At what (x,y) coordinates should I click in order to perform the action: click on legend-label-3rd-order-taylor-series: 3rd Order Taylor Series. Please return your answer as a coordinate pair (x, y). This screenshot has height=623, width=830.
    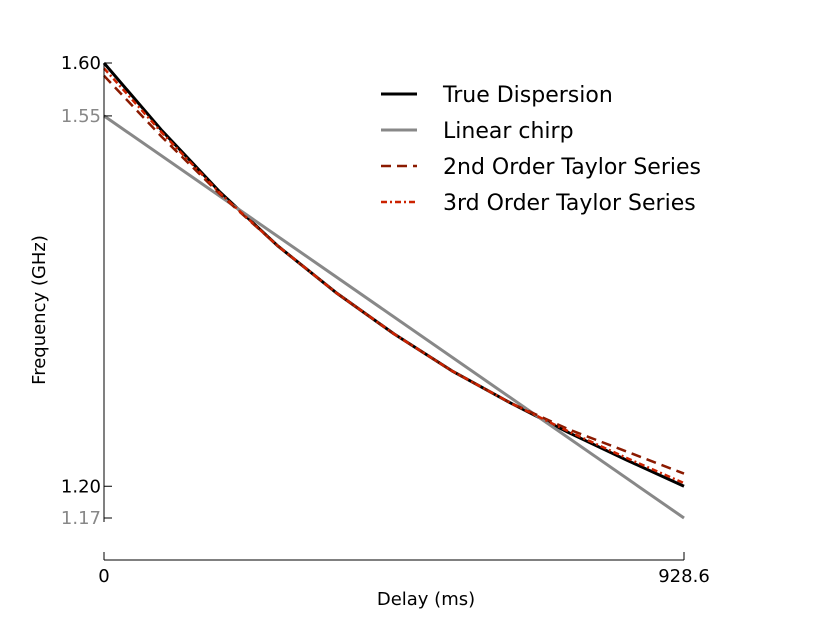
    Looking at the image, I should click on (569, 203).